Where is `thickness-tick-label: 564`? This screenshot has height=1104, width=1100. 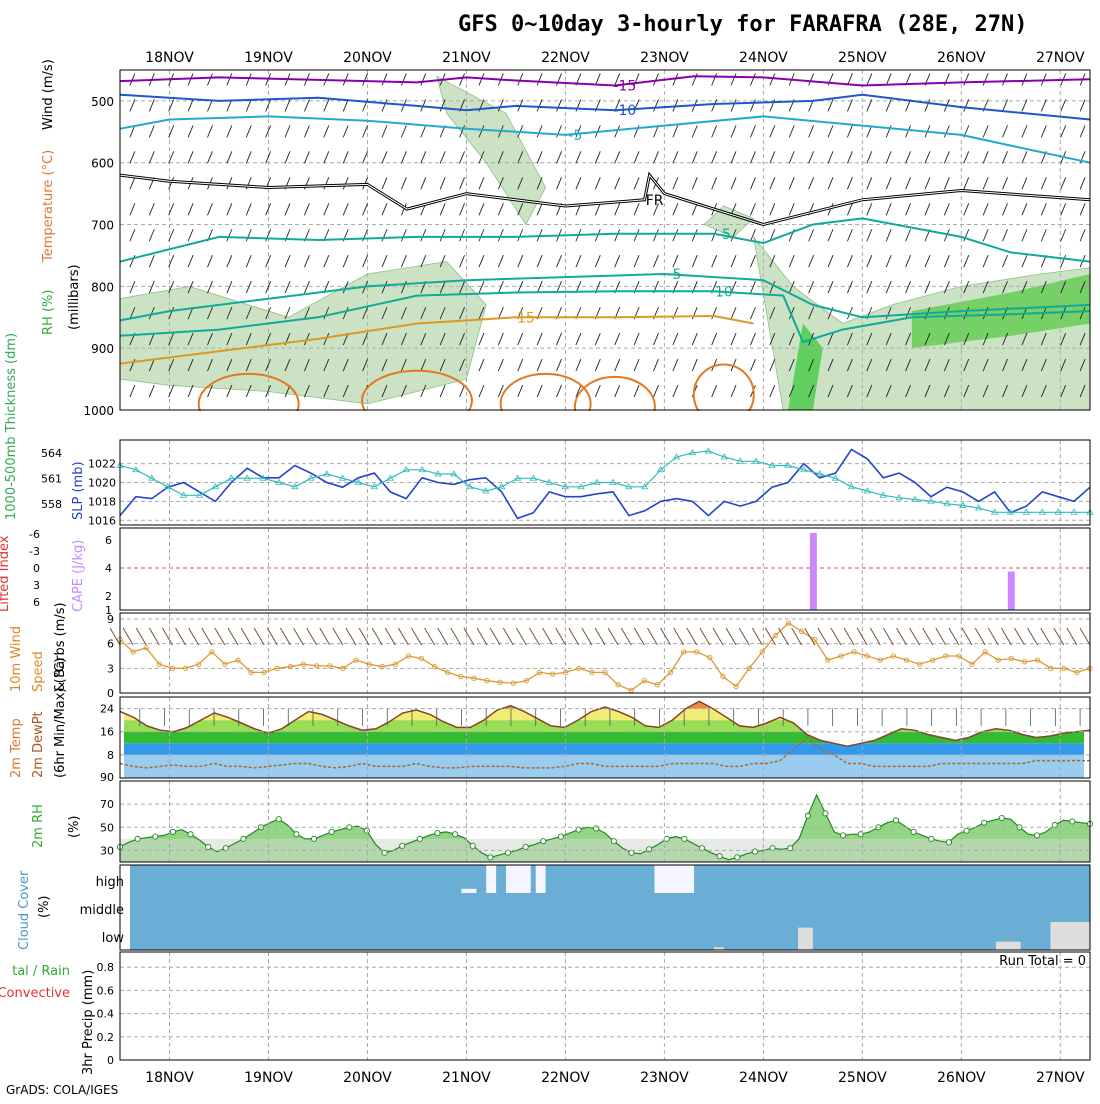 thickness-tick-label: 564 is located at coordinates (51, 453).